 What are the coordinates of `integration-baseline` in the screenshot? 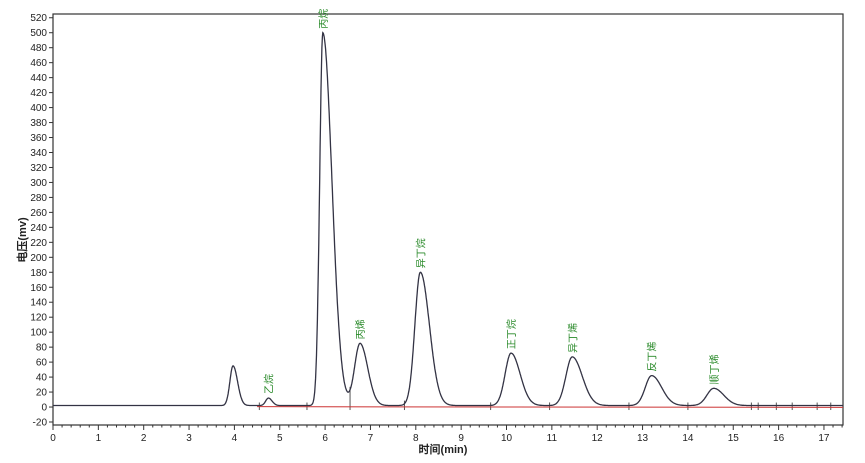 It's located at (550, 407).